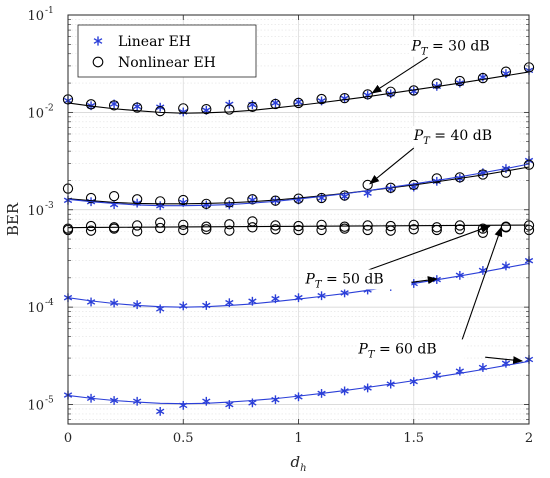  I want to click on legend-marker-linear, so click(98, 41).